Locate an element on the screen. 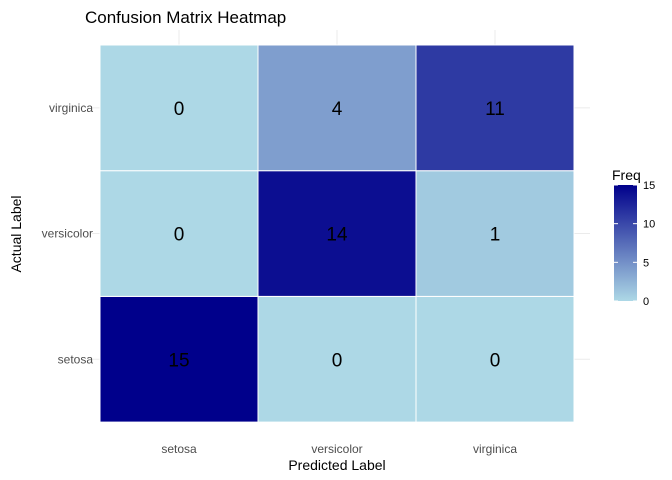  x-tick-label-setosa: setosa is located at coordinates (179, 449).